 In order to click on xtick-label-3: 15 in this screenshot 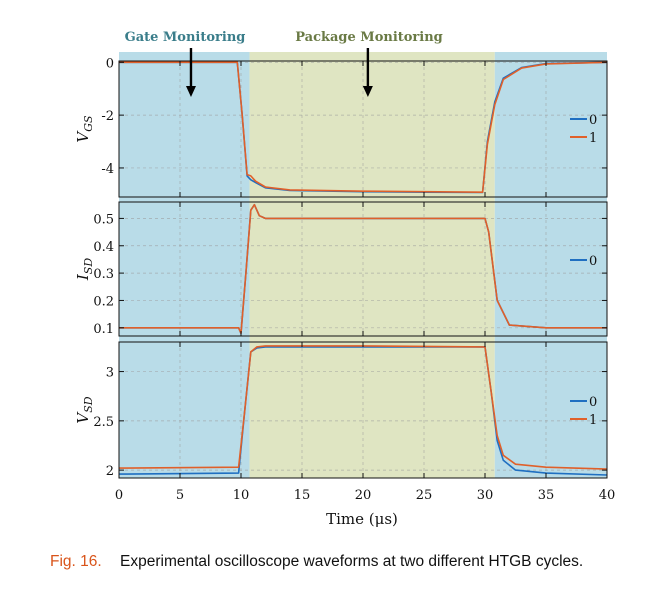, I will do `click(302, 495)`.